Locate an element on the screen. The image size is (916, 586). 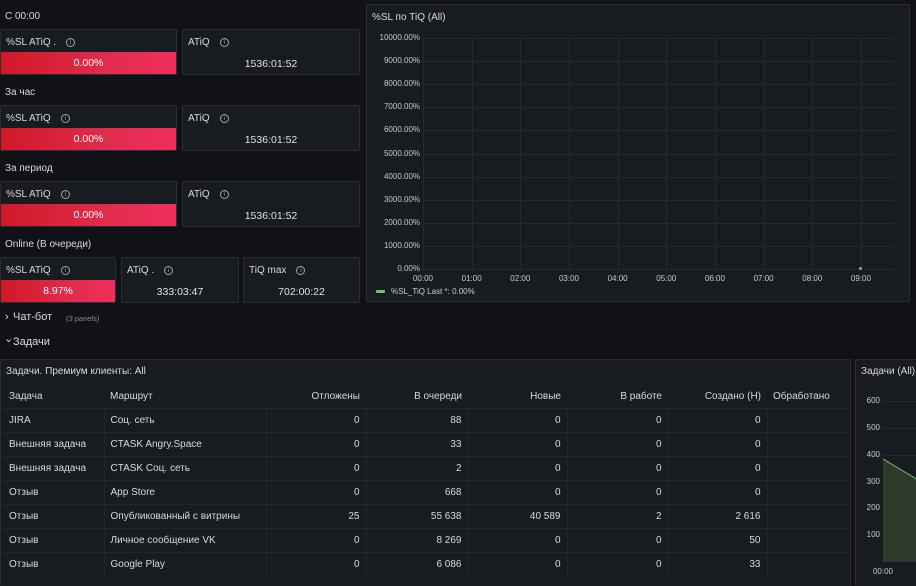
table-row: Отзыв App Store 0 668 0 0 0 is located at coordinates (425, 491).